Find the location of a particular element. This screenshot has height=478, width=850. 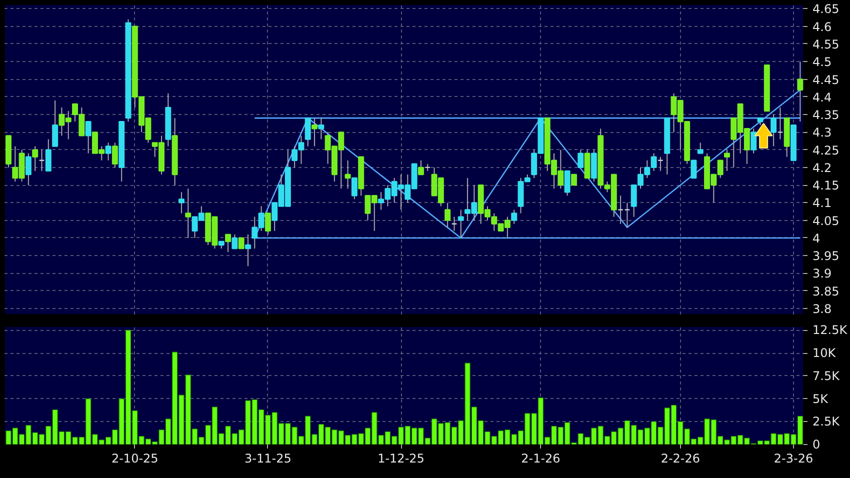

y-tick-label: 2.5K is located at coordinates (826, 421).